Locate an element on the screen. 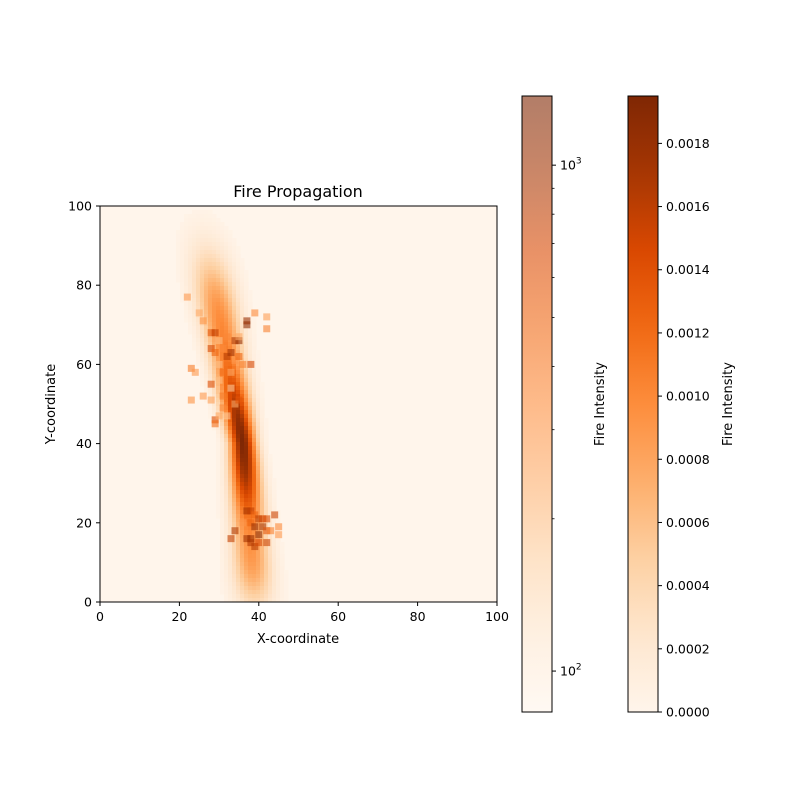  y-axis-label: Y-coordinate is located at coordinates (51, 404).